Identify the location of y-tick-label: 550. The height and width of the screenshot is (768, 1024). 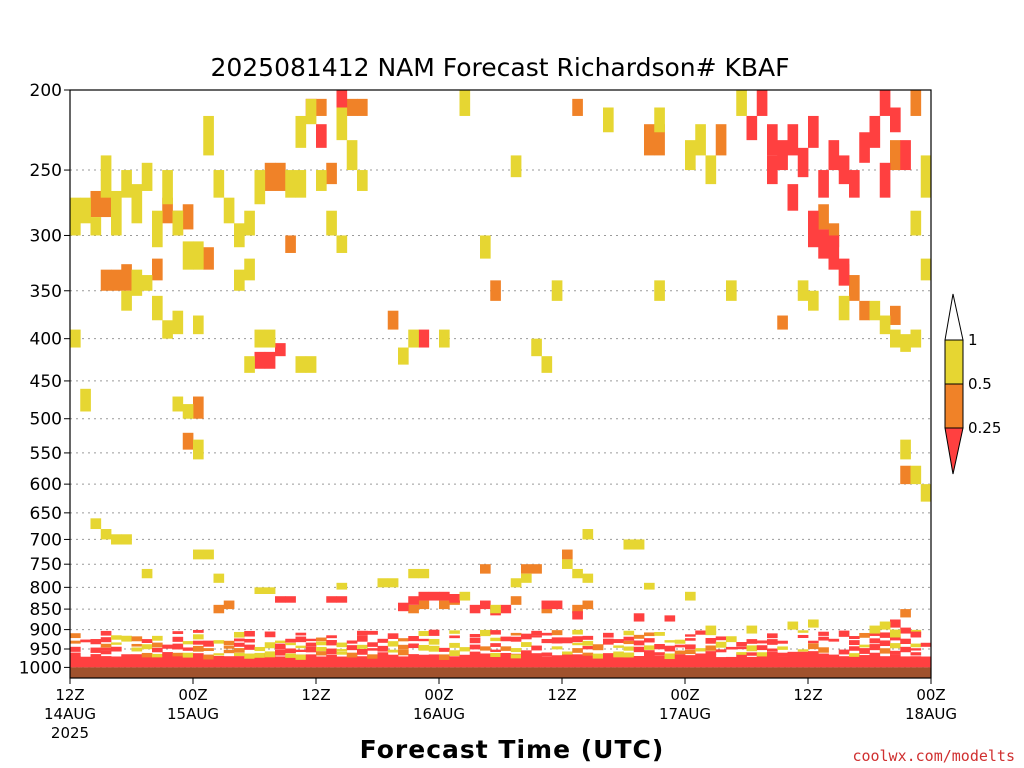
(46, 454).